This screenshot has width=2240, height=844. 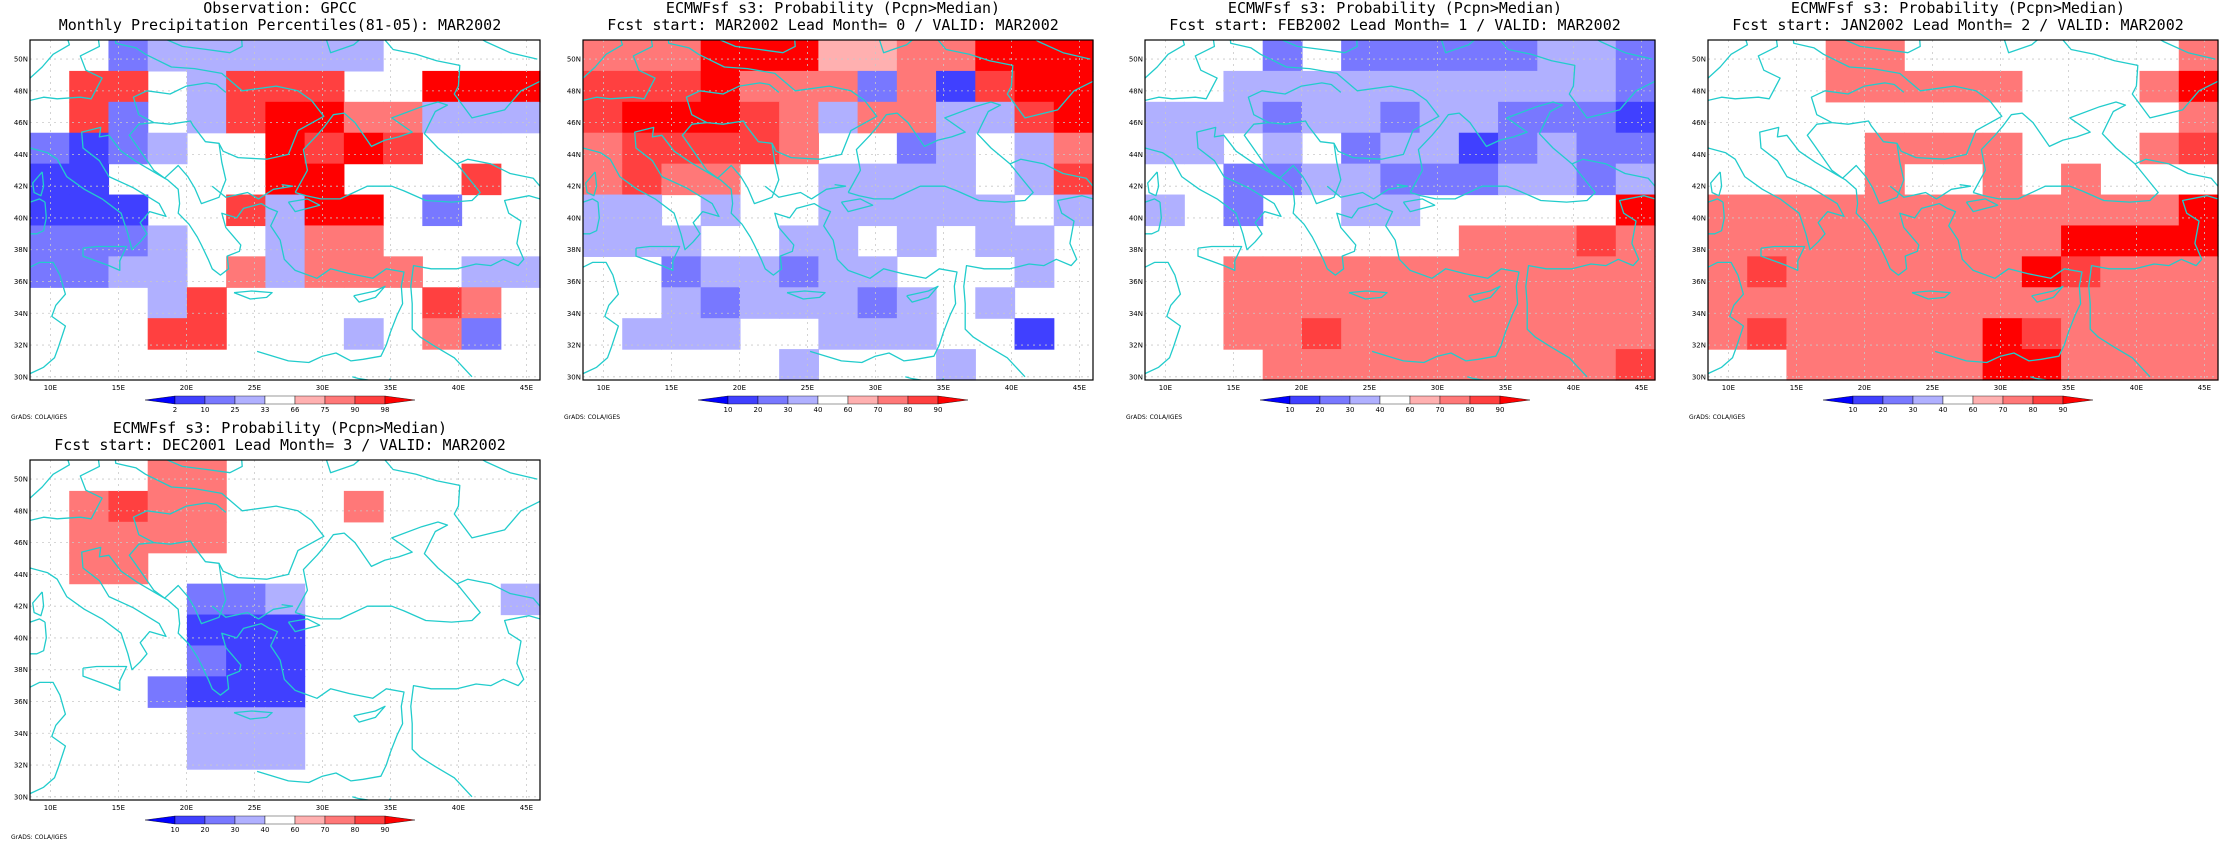 I want to click on lon-tick-label: 45E, so click(x=1641, y=388).